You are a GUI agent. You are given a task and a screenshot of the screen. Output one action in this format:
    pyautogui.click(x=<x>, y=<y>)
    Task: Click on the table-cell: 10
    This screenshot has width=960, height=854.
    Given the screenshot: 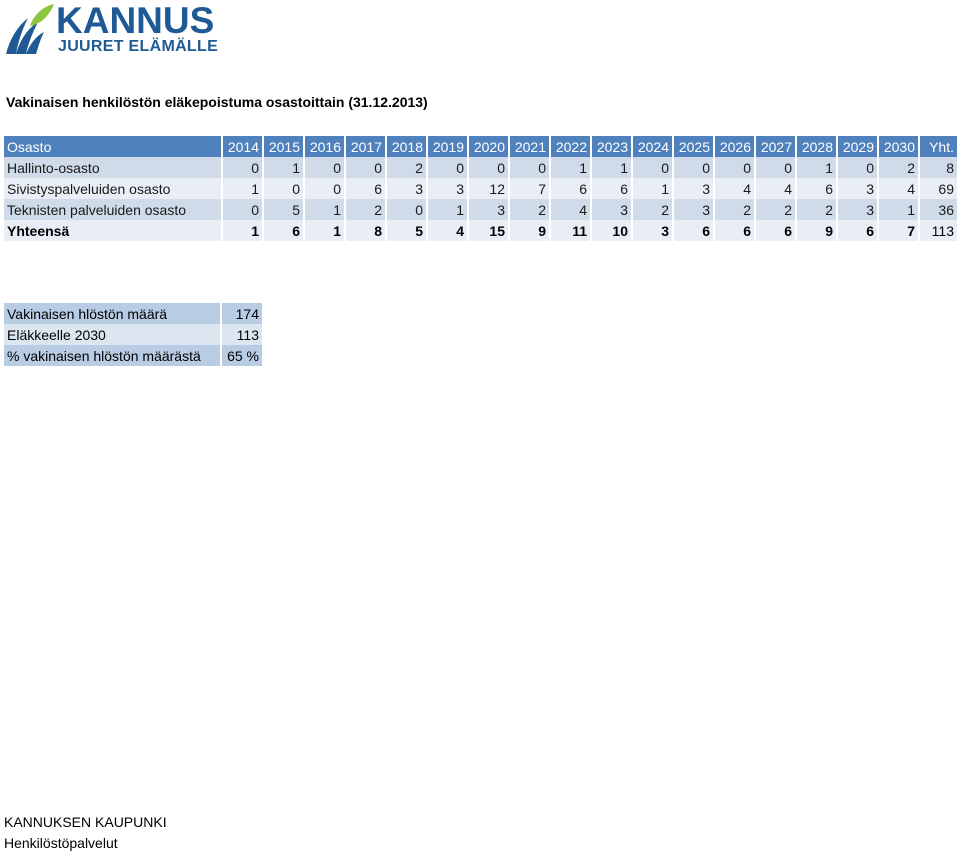 What is the action you would take?
    pyautogui.click(x=611, y=230)
    